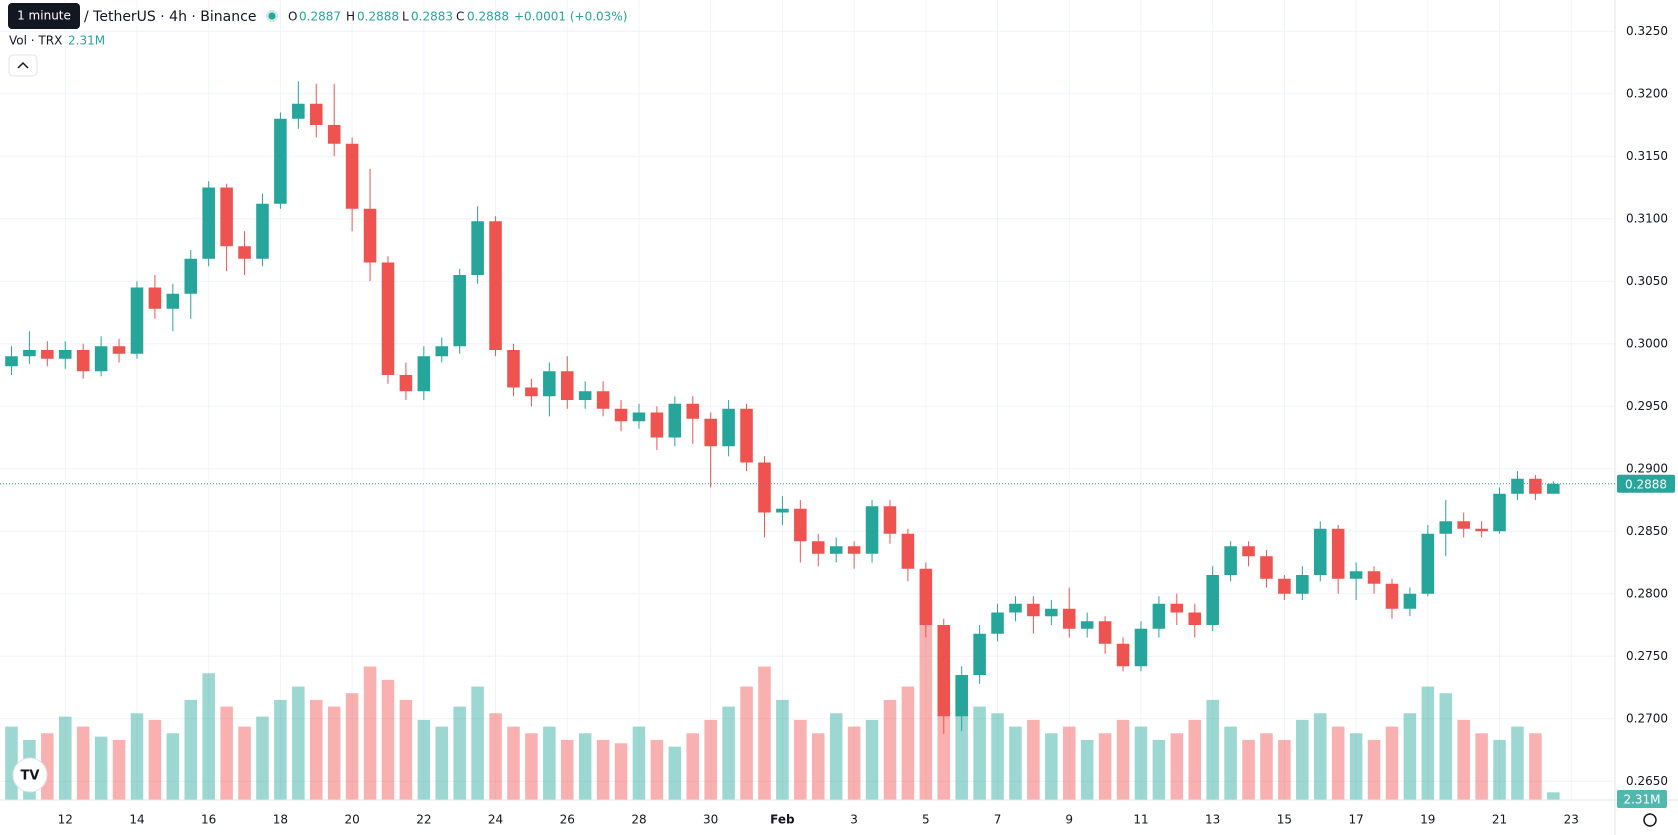 The height and width of the screenshot is (835, 1678). Describe the element at coordinates (30, 775) in the screenshot. I see `logo` at that location.